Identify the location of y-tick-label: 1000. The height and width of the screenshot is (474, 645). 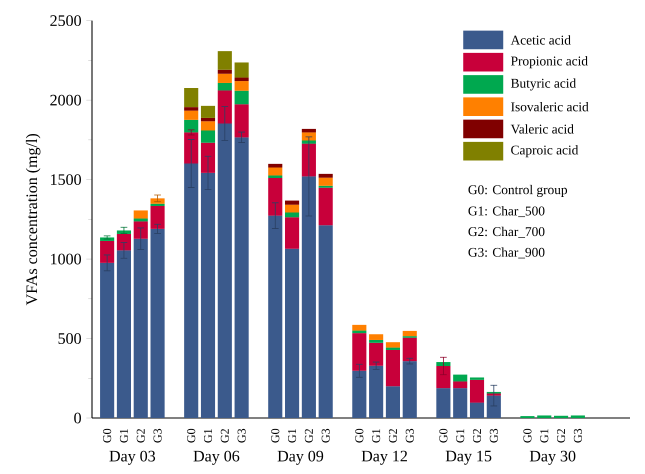
(65, 259).